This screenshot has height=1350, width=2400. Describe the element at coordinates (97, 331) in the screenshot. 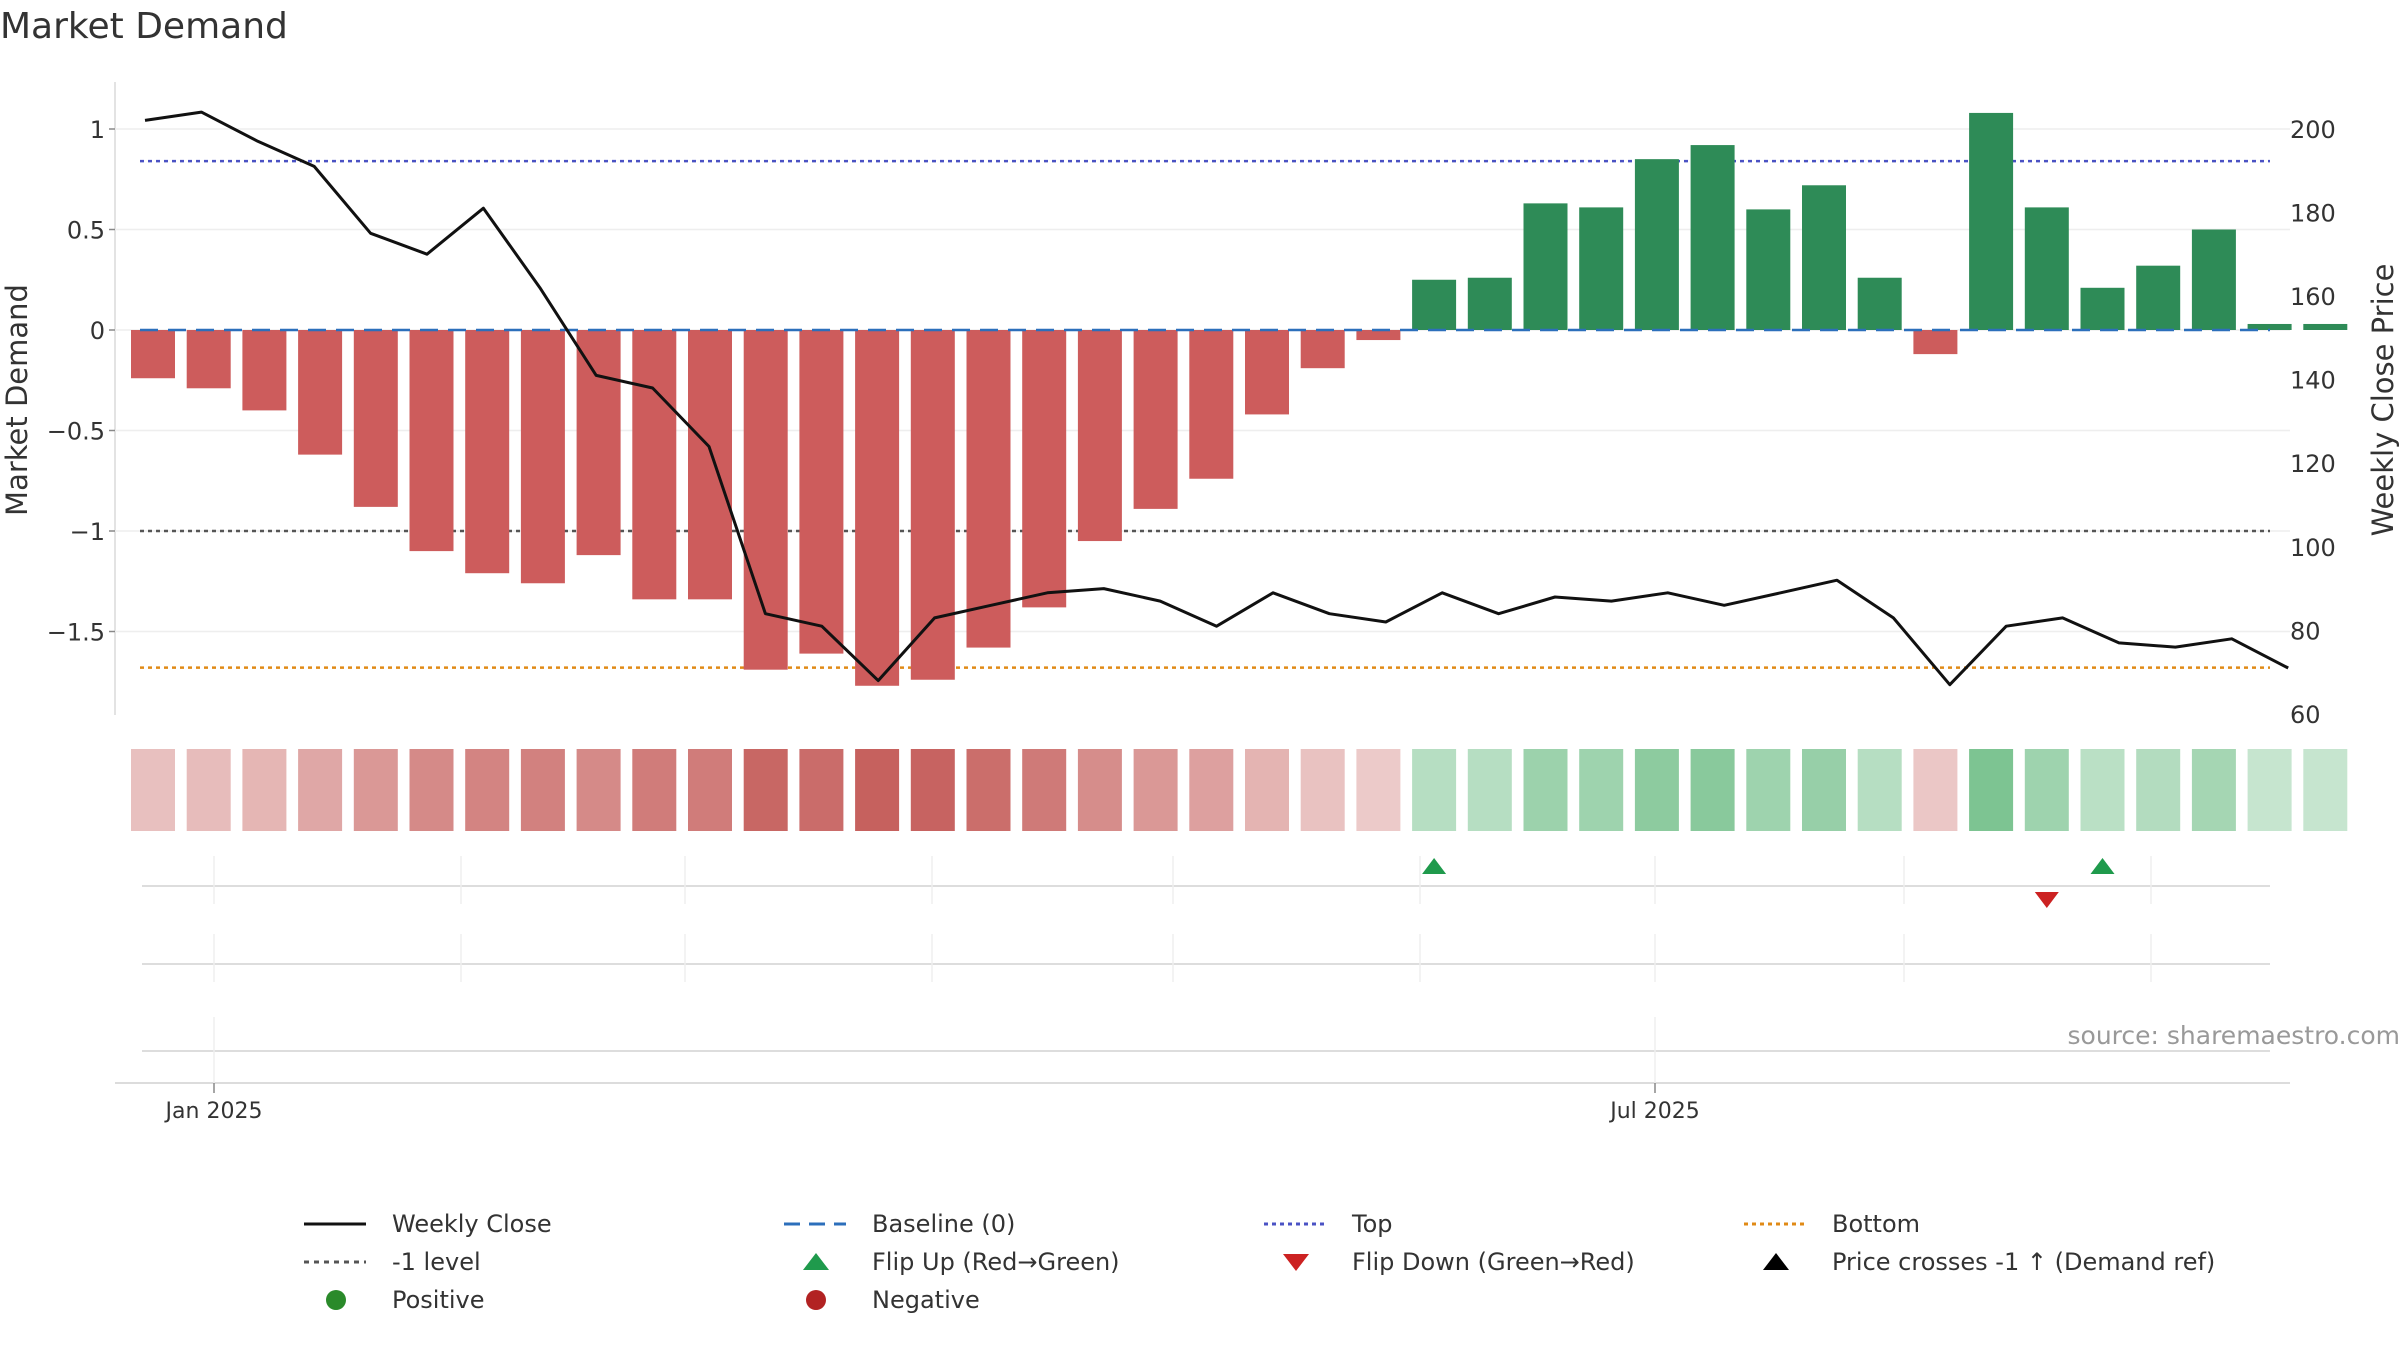

I see `y-tick-label: 0` at that location.